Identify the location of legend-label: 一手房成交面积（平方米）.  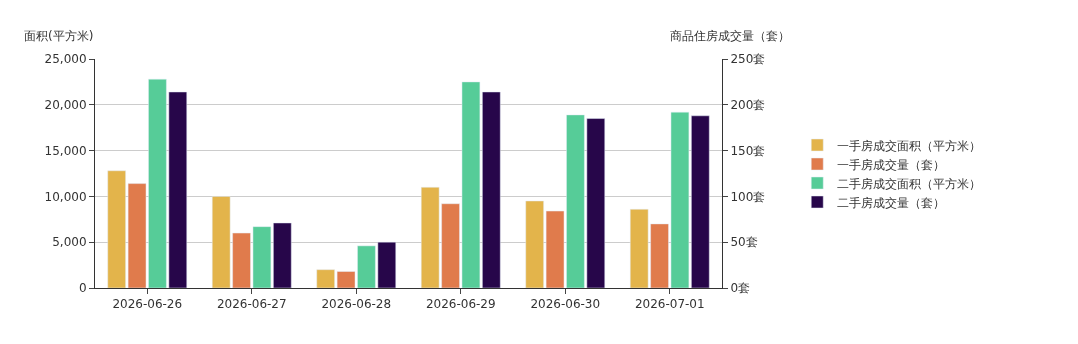
(909, 145).